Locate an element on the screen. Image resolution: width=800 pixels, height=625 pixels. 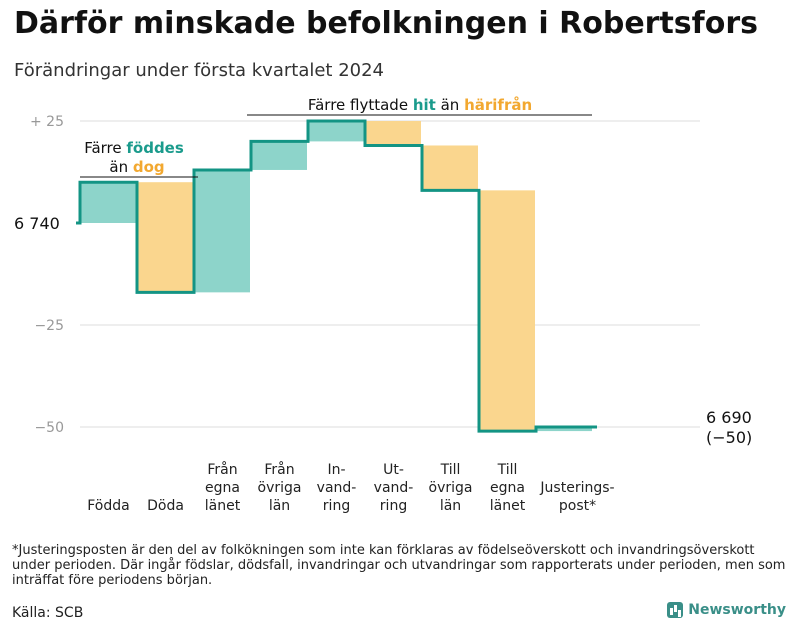
y-tick-label: −25 is located at coordinates (49, 326).